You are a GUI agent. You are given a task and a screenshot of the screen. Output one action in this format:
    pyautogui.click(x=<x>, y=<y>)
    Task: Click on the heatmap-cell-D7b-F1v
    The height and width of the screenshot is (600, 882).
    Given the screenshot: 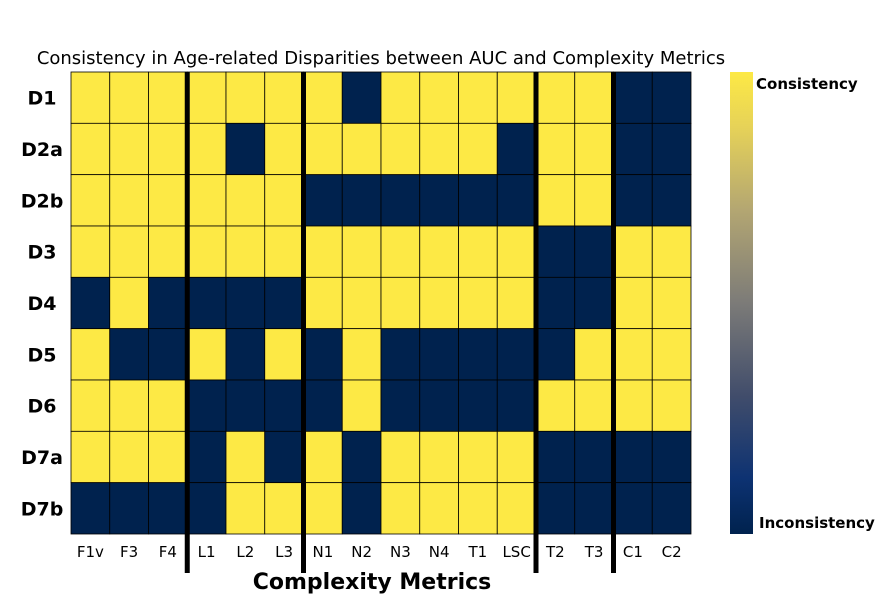 What is the action you would take?
    pyautogui.click(x=90, y=508)
    